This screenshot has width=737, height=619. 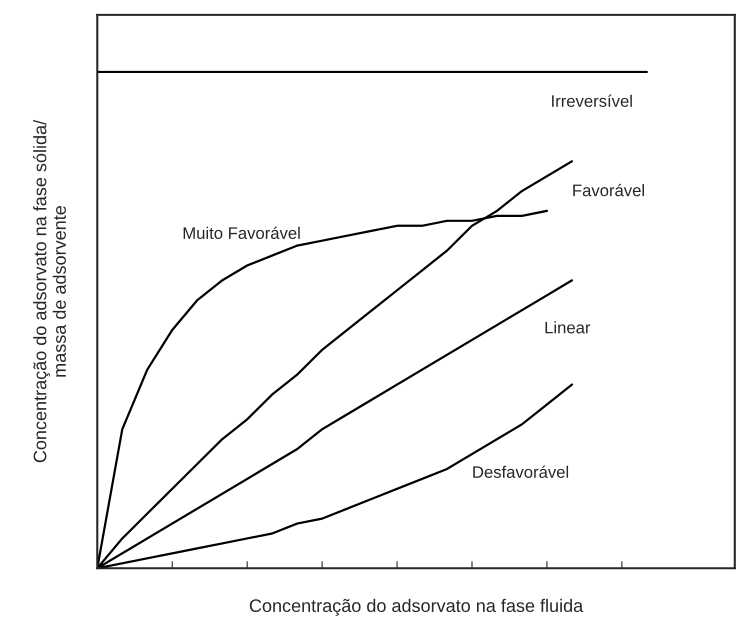 I want to click on series-label: Favorável, so click(x=608, y=190).